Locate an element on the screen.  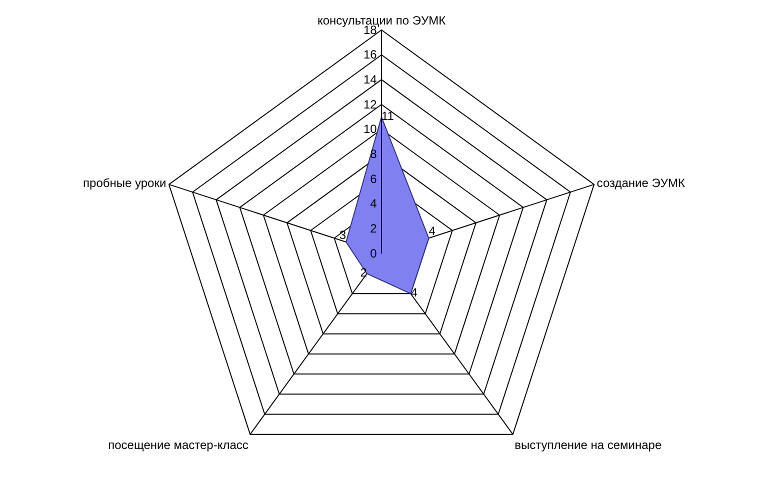
y-tick-label: 12 is located at coordinates (370, 104).